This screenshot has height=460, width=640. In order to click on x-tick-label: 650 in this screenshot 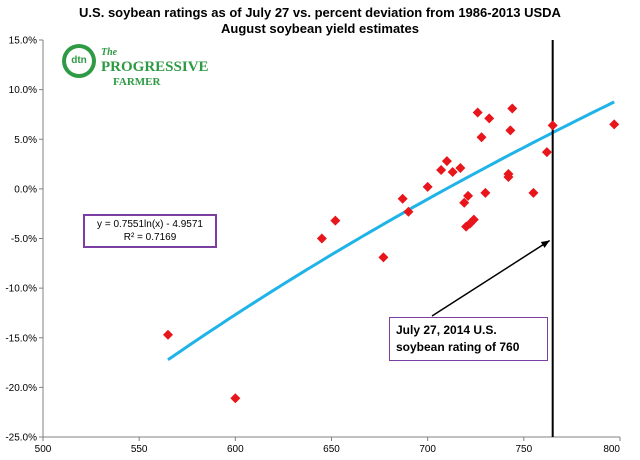, I will do `click(331, 449)`.